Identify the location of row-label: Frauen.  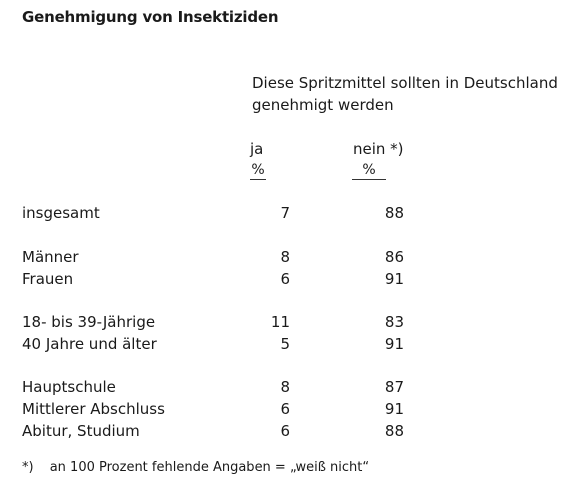
(48, 279).